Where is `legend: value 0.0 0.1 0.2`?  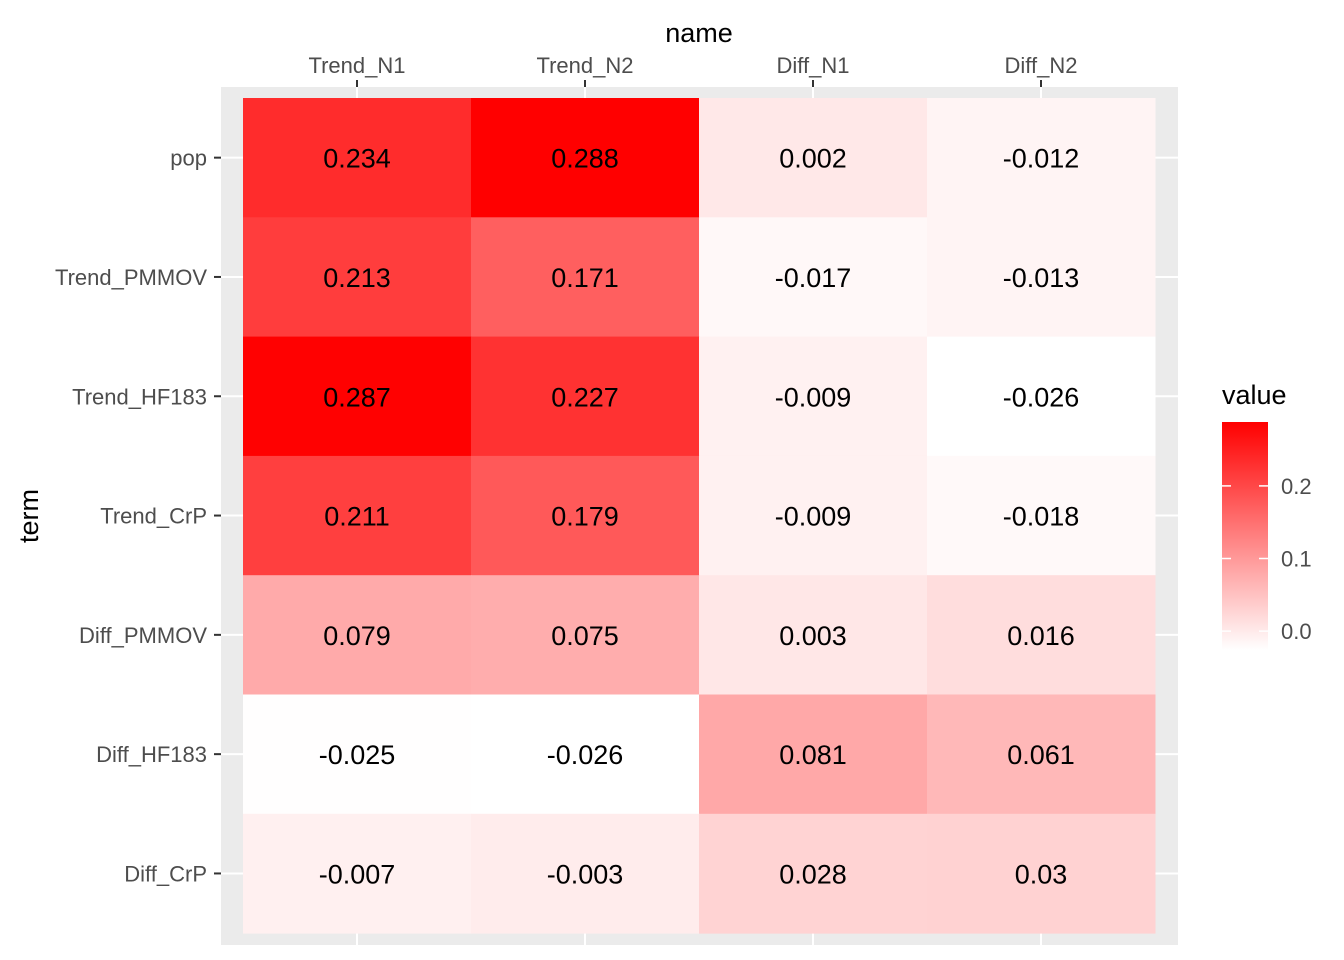
legend: value 0.0 0.1 0.2 is located at coordinates (1267, 515).